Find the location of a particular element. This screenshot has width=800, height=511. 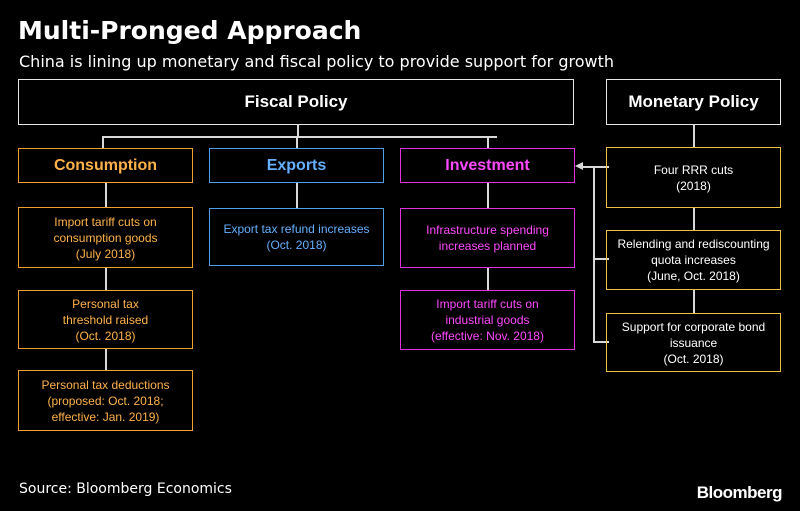

monetary-policy-label: Monetary Policy is located at coordinates (693, 101).